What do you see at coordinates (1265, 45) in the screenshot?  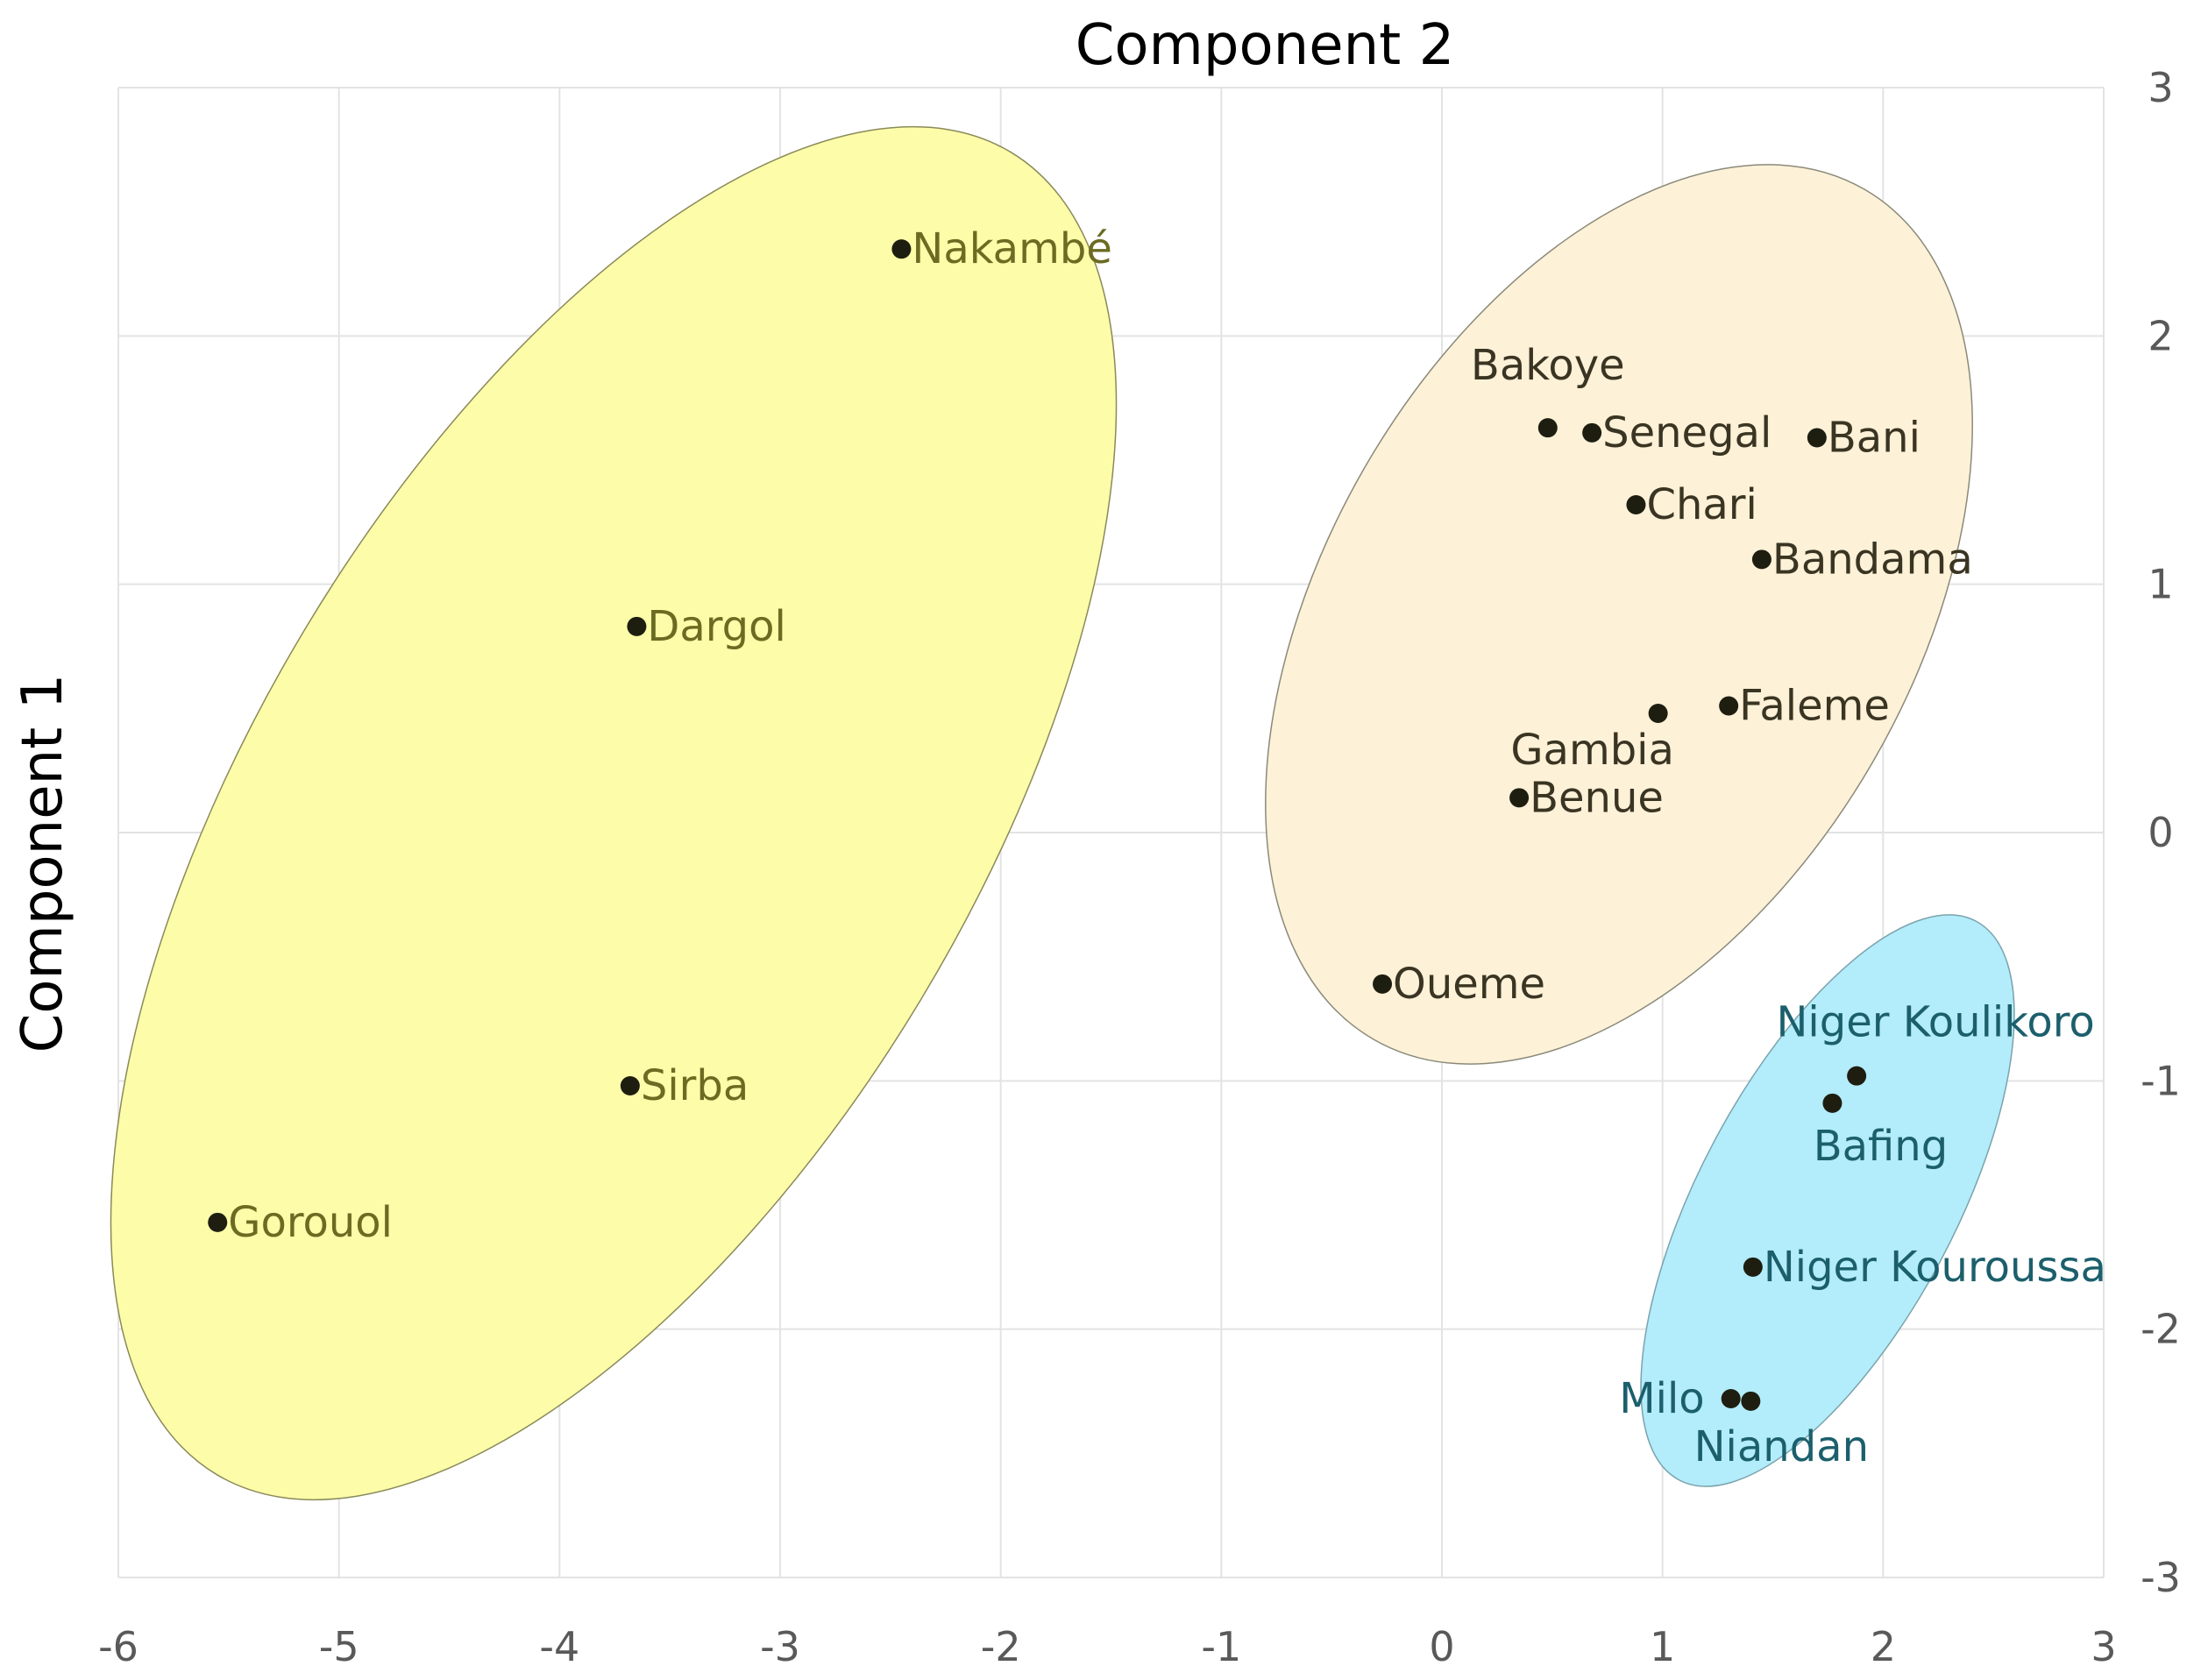 I see `chart-title: Component 2` at bounding box center [1265, 45].